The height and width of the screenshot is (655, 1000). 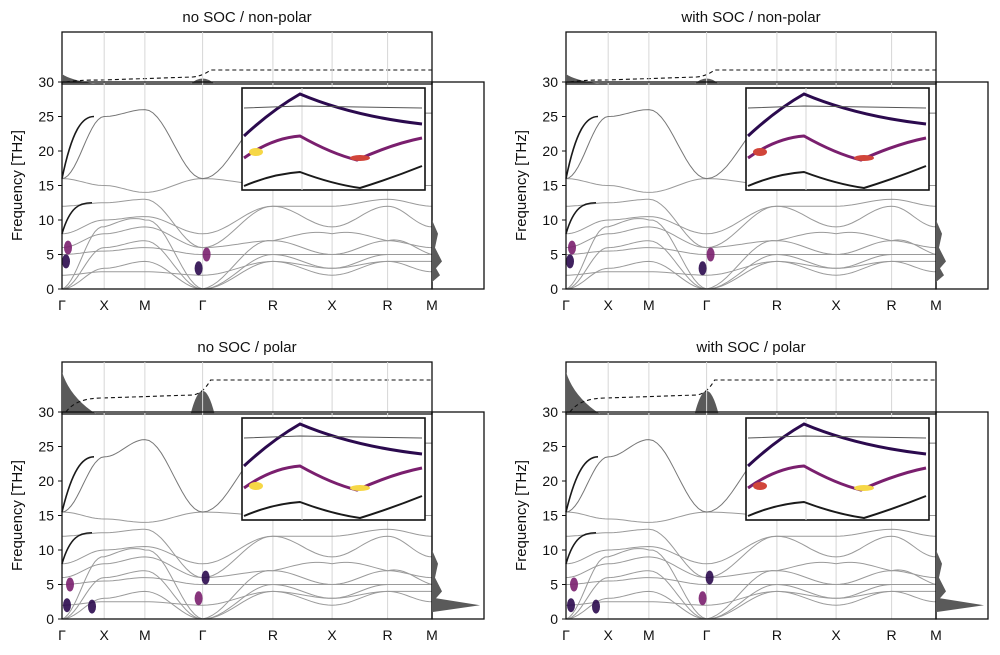 What do you see at coordinates (46, 82) in the screenshot?
I see `y-tick-label: 30` at bounding box center [46, 82].